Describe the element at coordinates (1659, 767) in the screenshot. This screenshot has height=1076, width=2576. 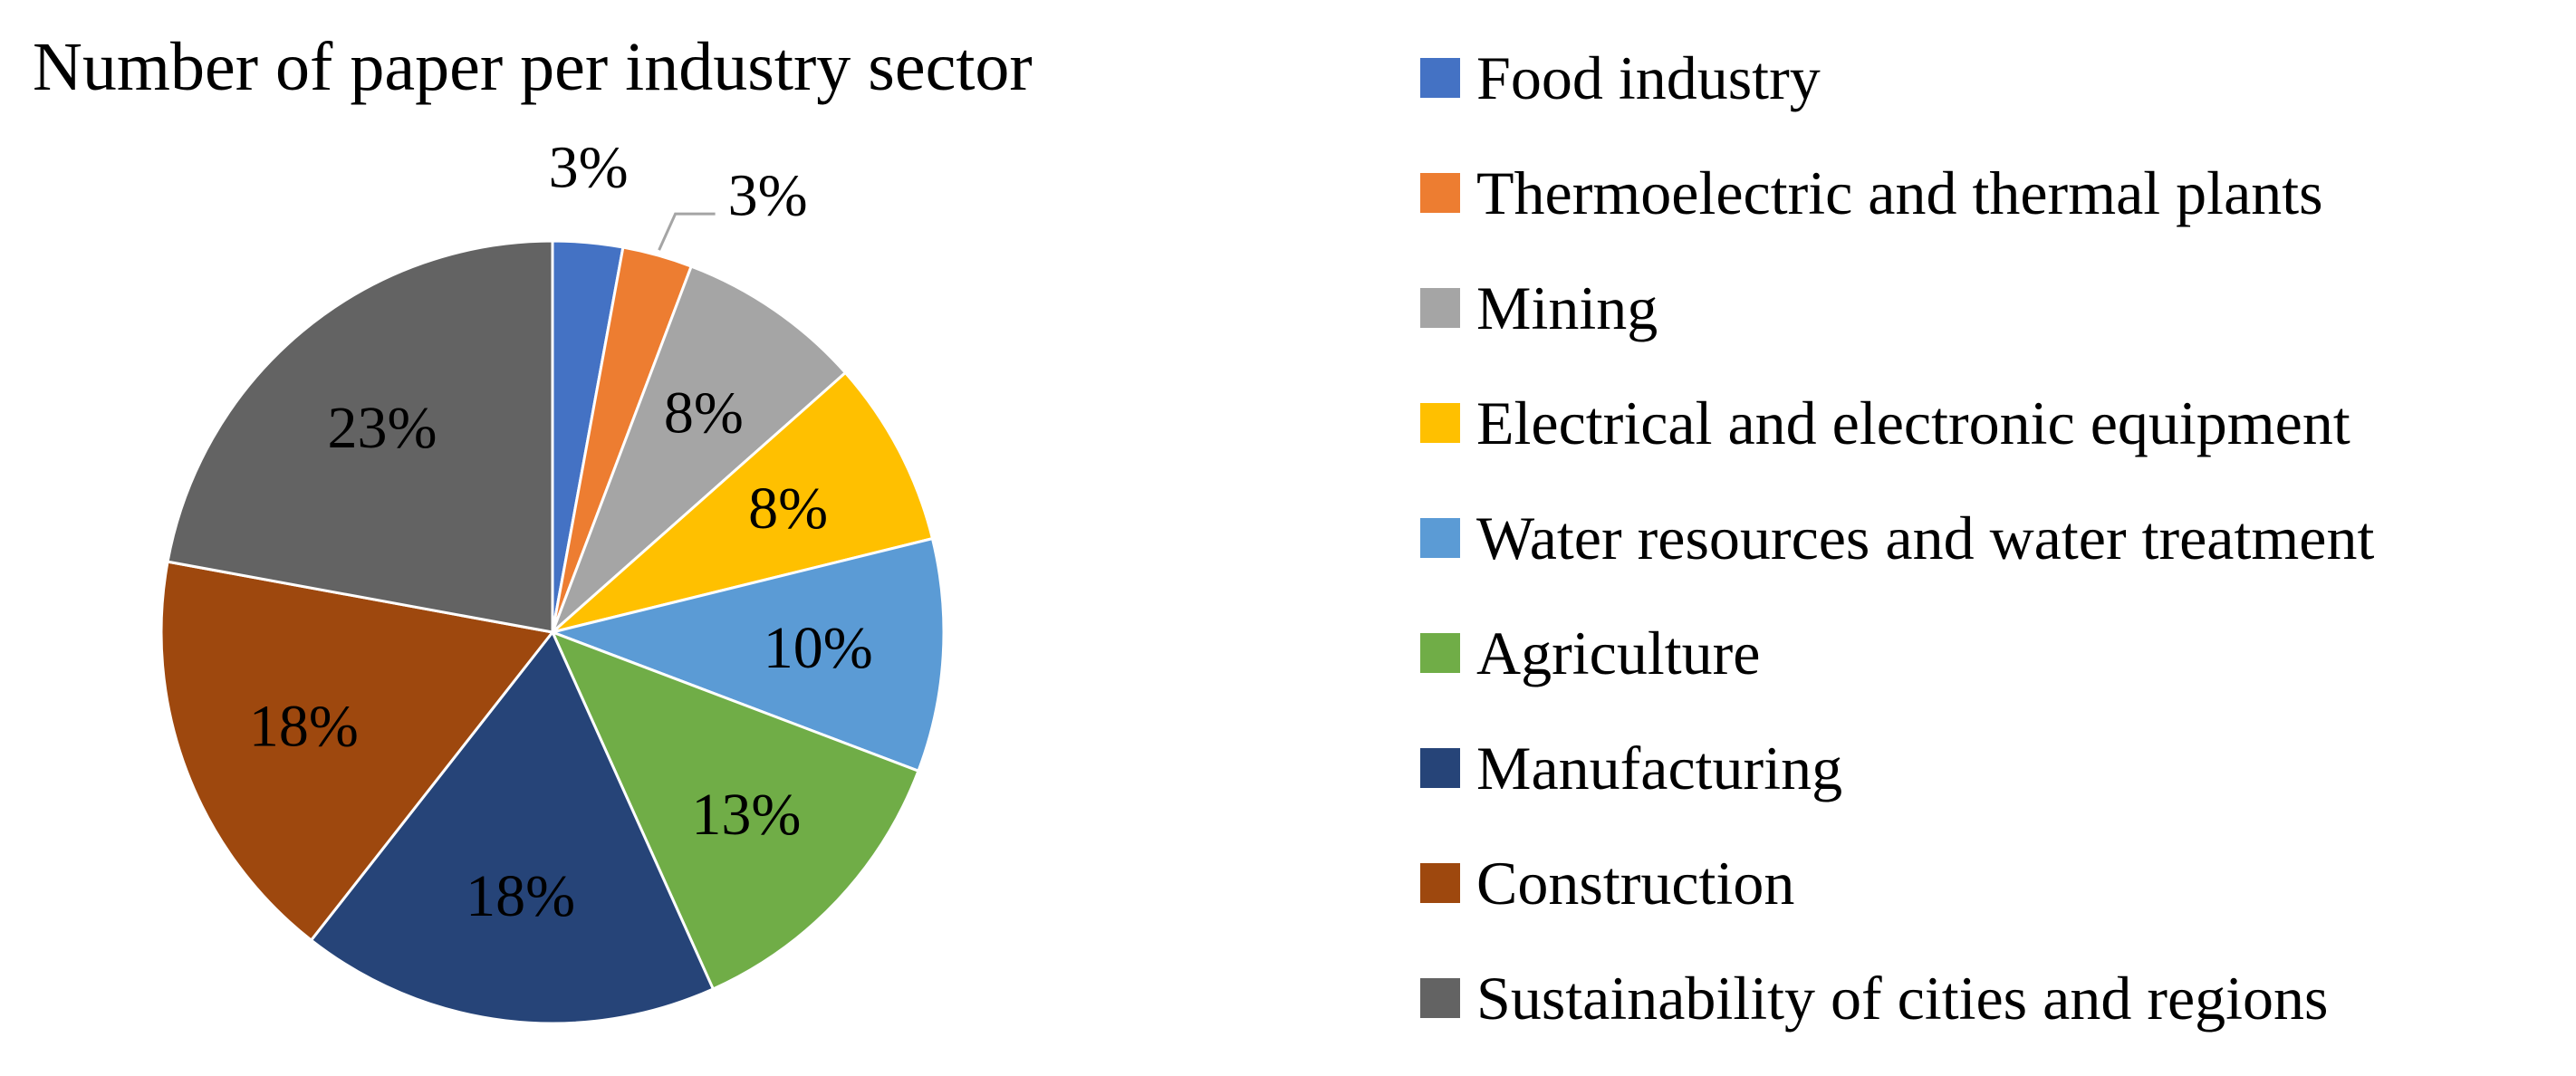
I see `legend-label: Manufacturing` at that location.